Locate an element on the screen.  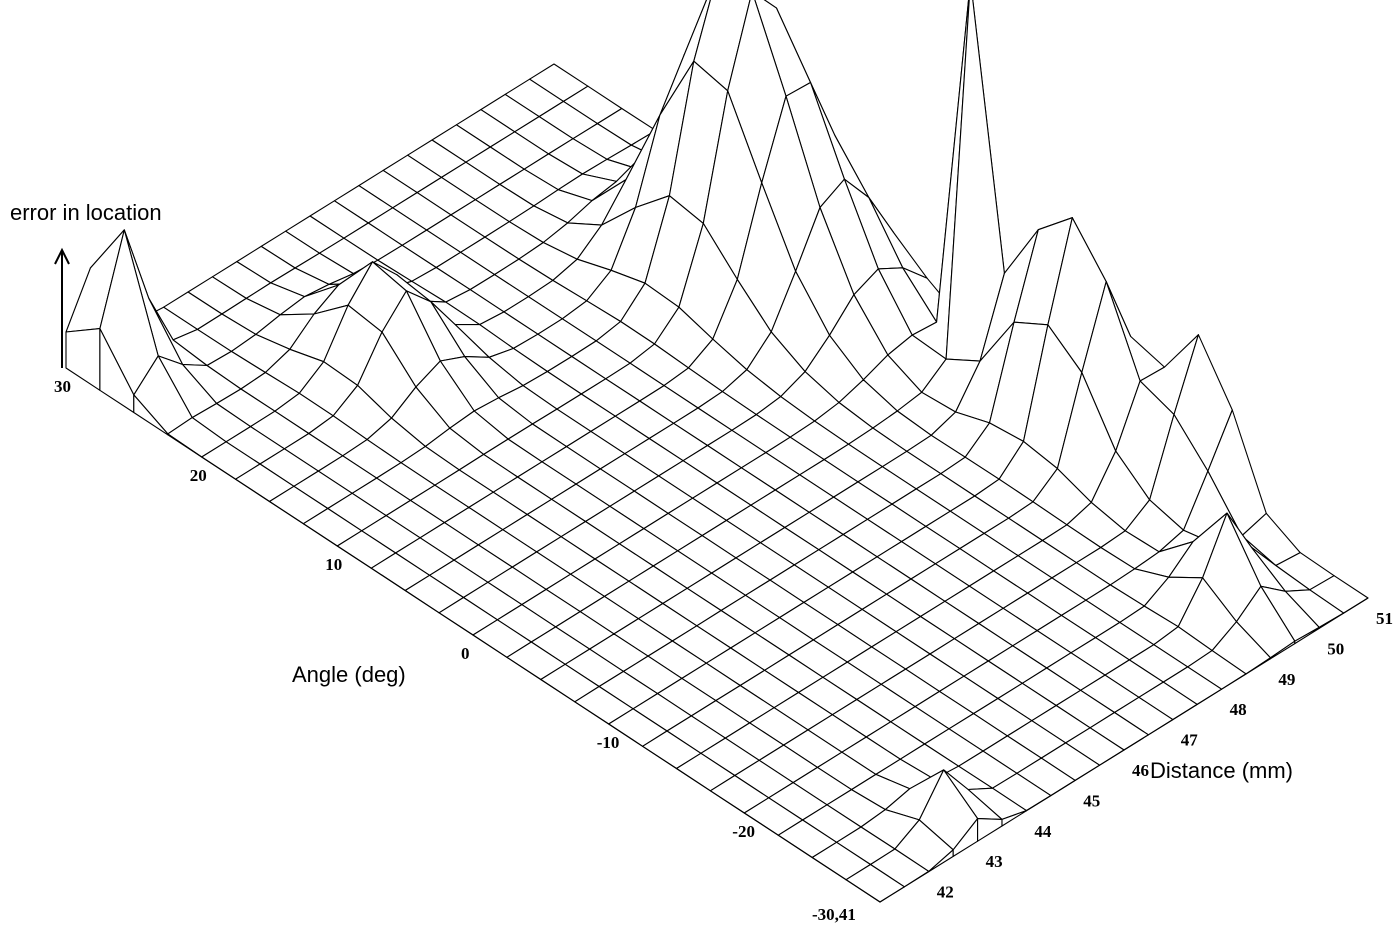
y-axis-label: Distance (mm) is located at coordinates (1221, 770).